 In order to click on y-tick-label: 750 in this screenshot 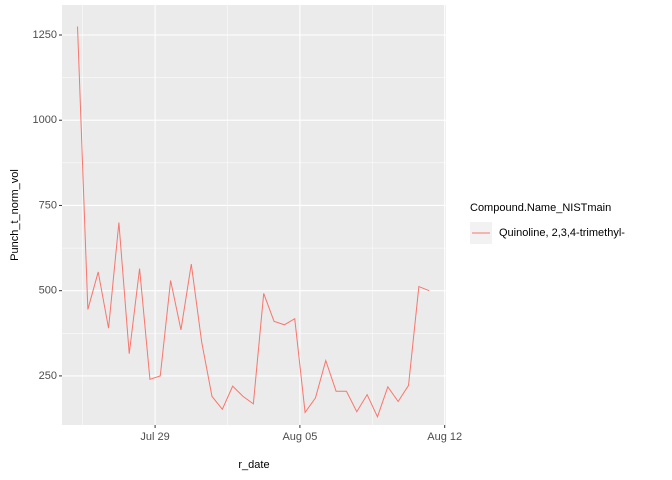, I will do `click(48, 205)`.